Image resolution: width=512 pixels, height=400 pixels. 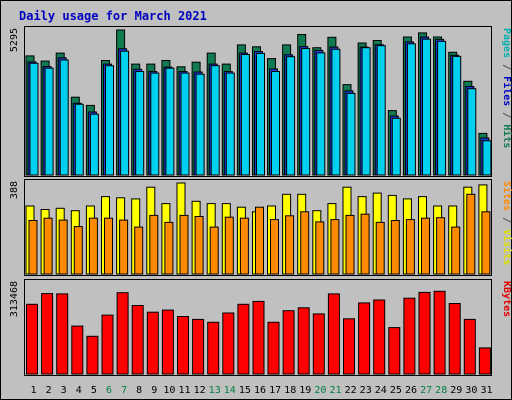 What do you see at coordinates (79, 139) in the screenshot?
I see `bar-pages-day-4: Pages 4: 2580` at bounding box center [79, 139].